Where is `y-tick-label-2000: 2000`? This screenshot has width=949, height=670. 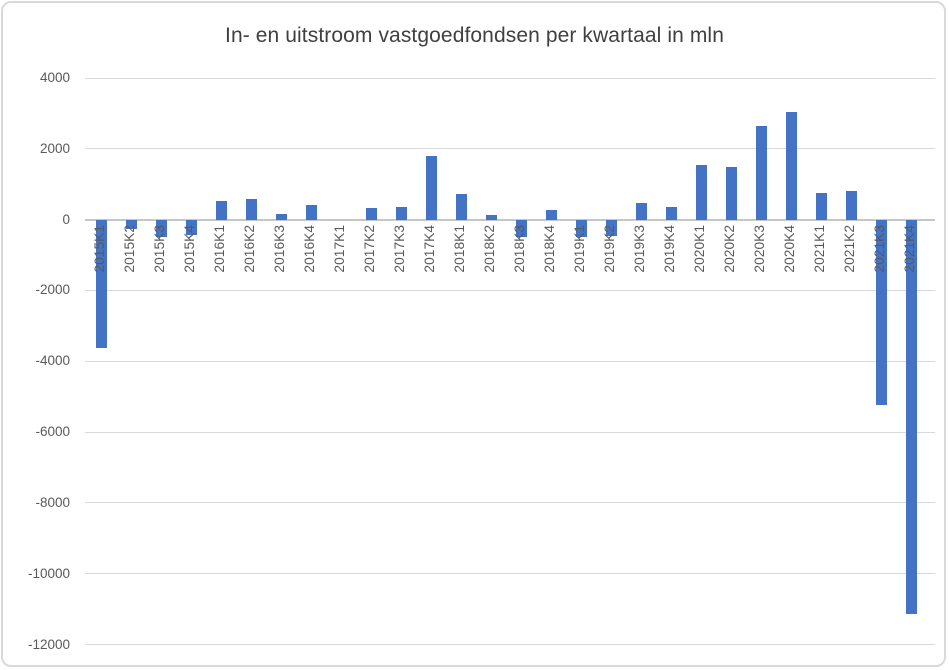 y-tick-label-2000: 2000 is located at coordinates (54, 148).